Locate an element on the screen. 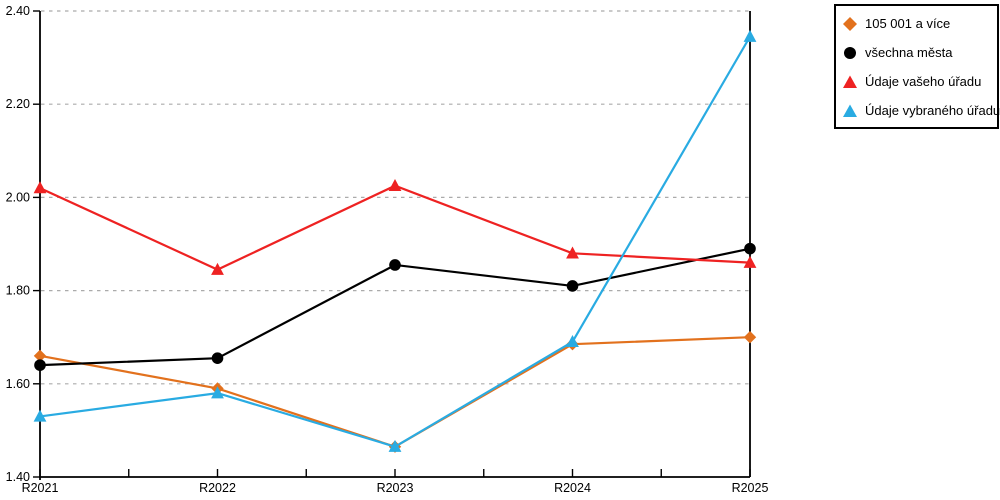 The image size is (1000, 500). circle-shape is located at coordinates (850, 52).